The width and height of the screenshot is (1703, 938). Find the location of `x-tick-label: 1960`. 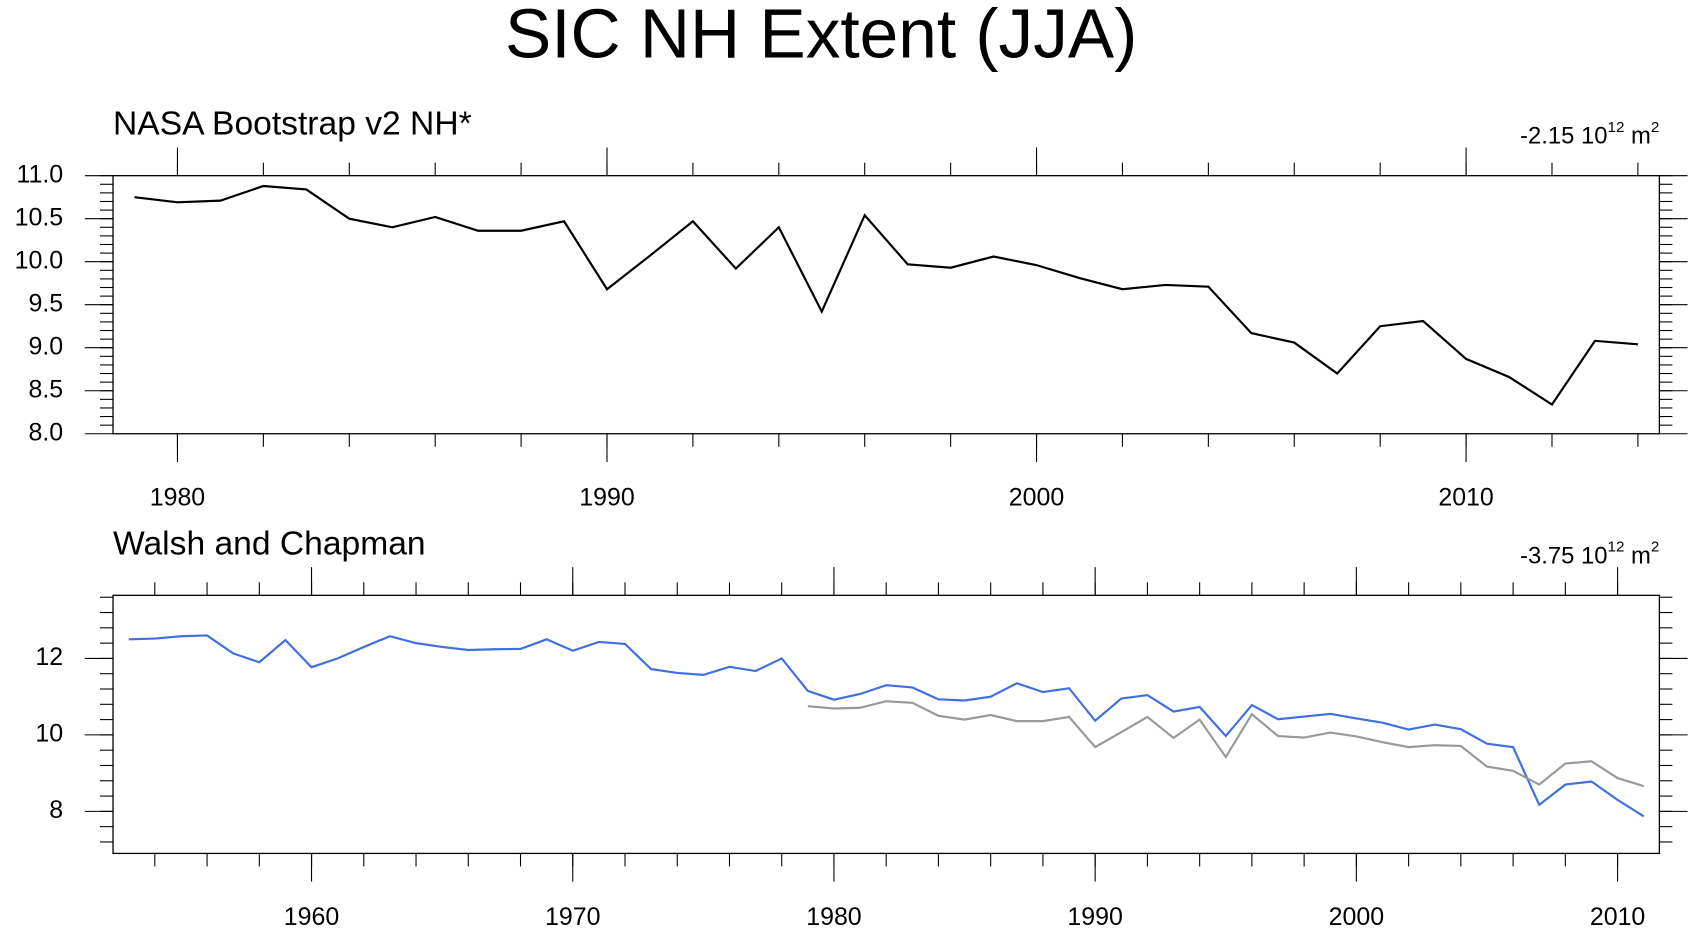

x-tick-label: 1960 is located at coordinates (311, 917).